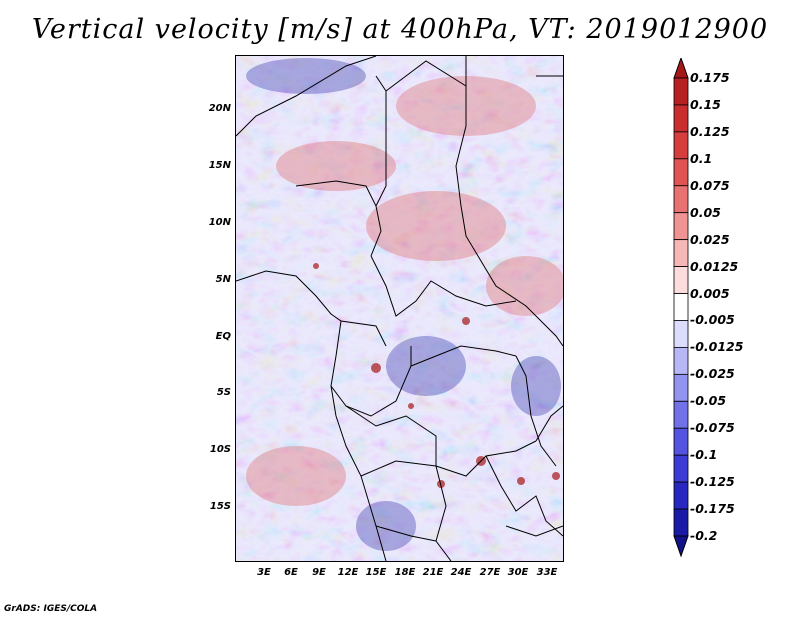 This screenshot has height=618, width=800. Describe the element at coordinates (710, 77) in the screenshot. I see `colorbar-tick-label: 0.175` at that location.